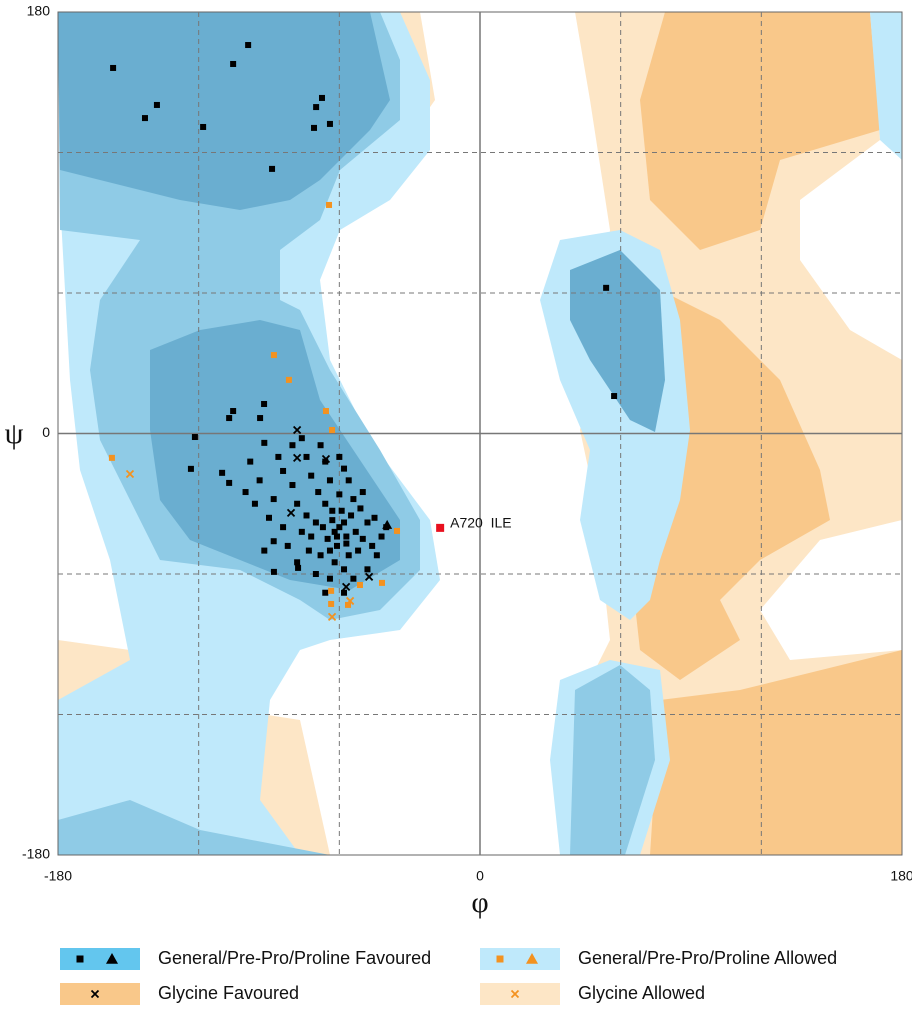  I want to click on x-tick-label: 180, so click(901, 876).